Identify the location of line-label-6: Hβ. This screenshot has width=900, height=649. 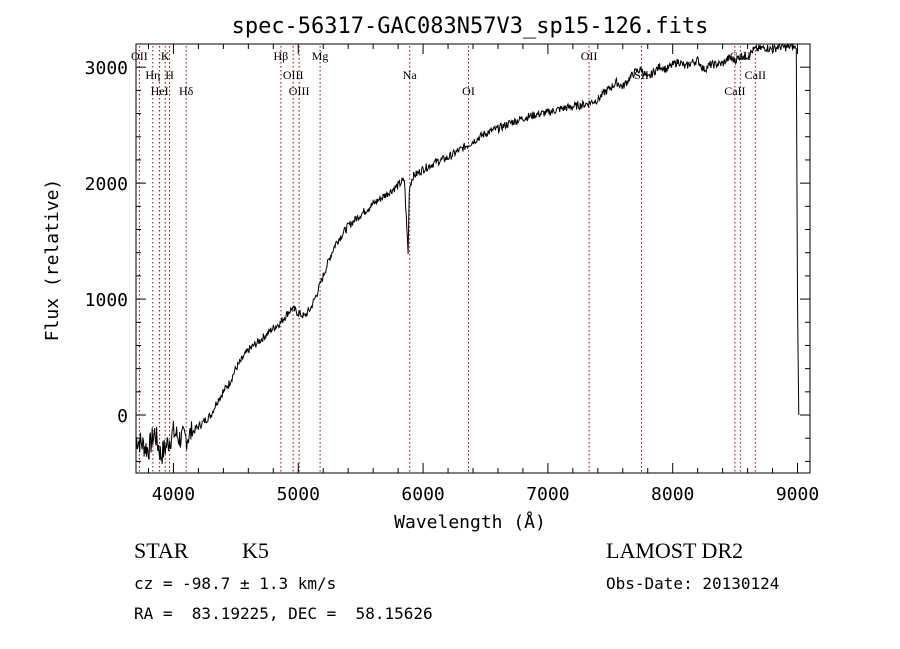
(281, 56).